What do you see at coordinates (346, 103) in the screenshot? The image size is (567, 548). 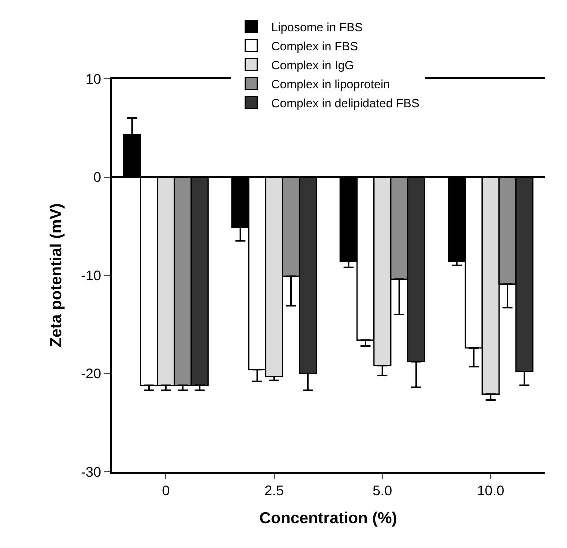 I see `legend-label: Complex in delipidated FBS` at bounding box center [346, 103].